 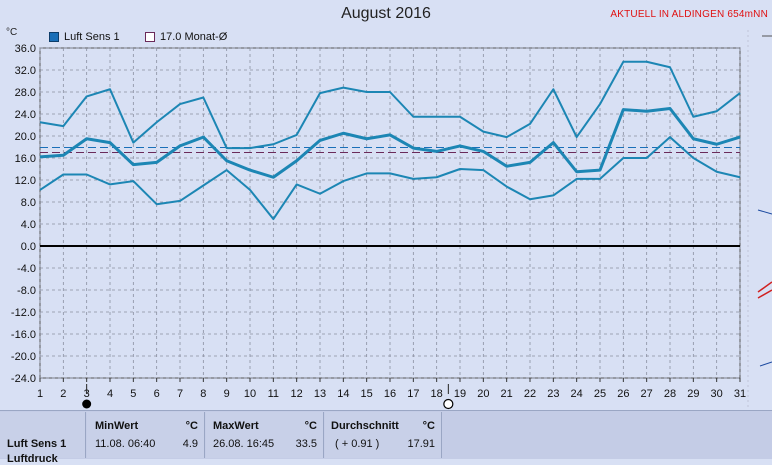 What do you see at coordinates (437, 394) in the screenshot?
I see `x-tick-label: 18` at bounding box center [437, 394].